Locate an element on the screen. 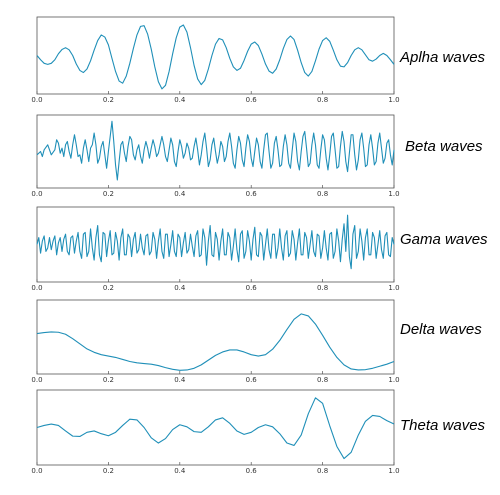  theta-wave-line is located at coordinates (215, 428).